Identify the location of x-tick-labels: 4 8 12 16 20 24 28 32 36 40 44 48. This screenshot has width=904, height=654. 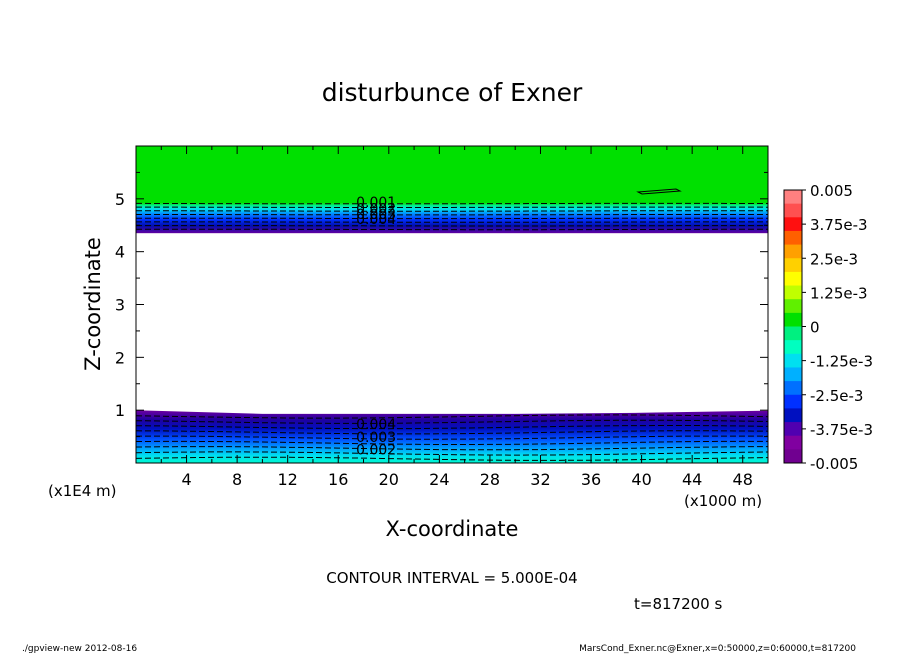
(466, 479).